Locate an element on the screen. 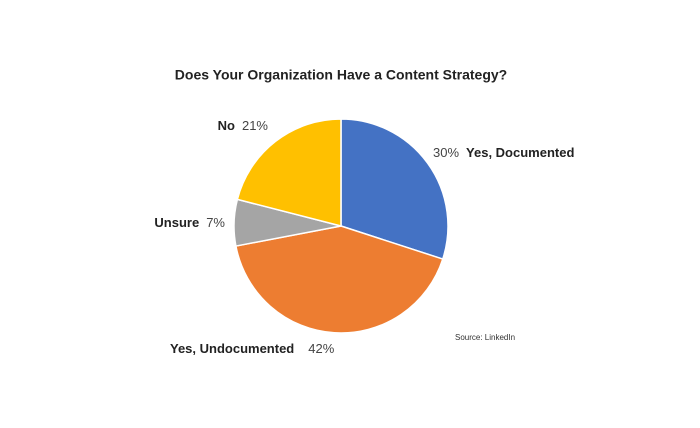 This screenshot has width=700, height=428. data-label: 30% Yes, Documented is located at coordinates (503, 152).